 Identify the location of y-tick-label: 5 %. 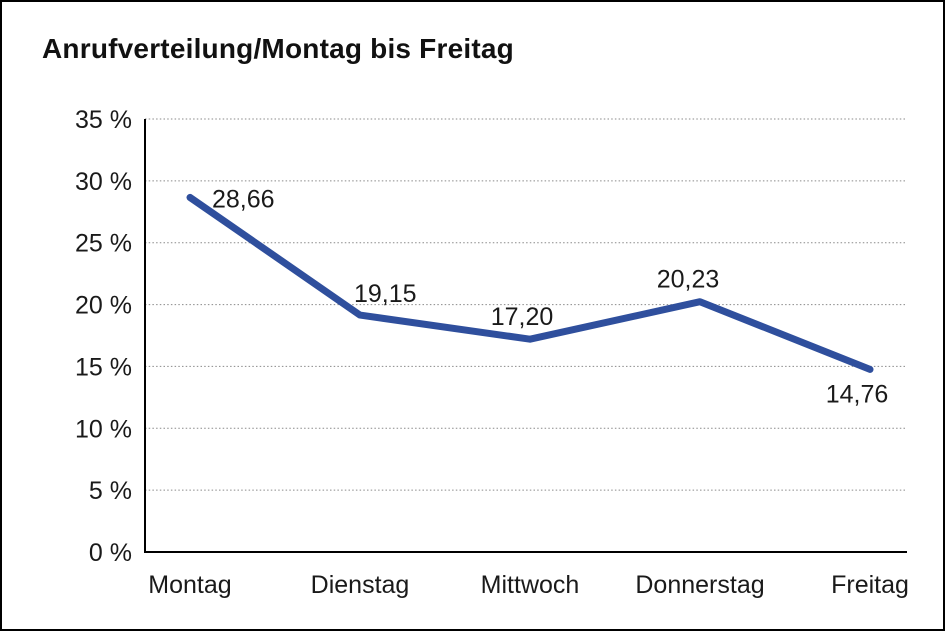
(110, 491).